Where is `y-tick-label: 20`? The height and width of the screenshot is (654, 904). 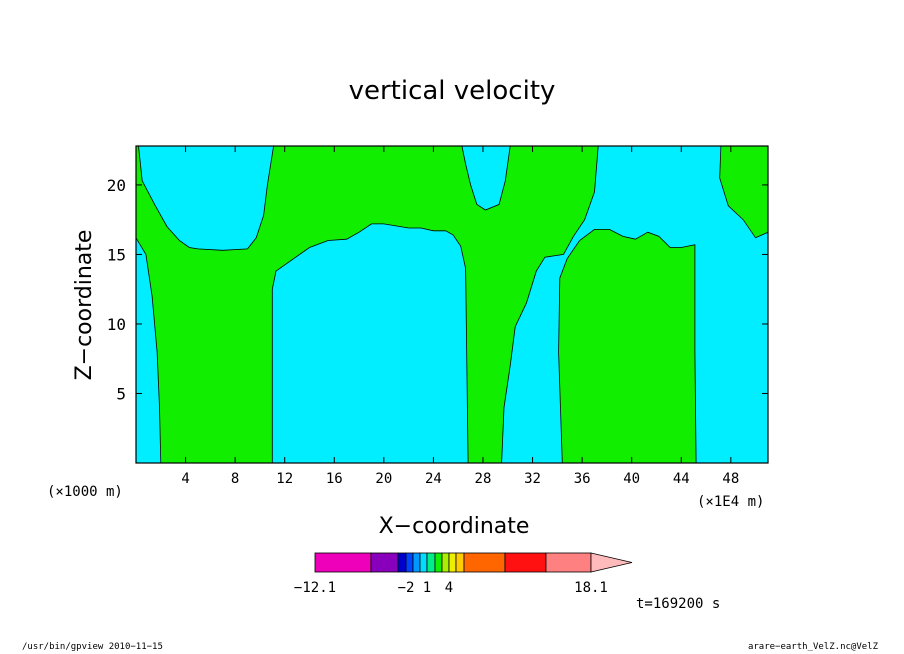 y-tick-label: 20 is located at coordinates (116, 185).